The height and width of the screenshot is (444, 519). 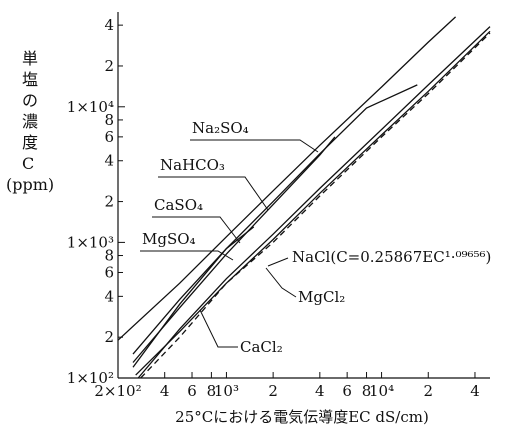 I want to click on x-axis-title: 25°Cにおける電気伝導度EC dS/cm), so click(x=302, y=417).